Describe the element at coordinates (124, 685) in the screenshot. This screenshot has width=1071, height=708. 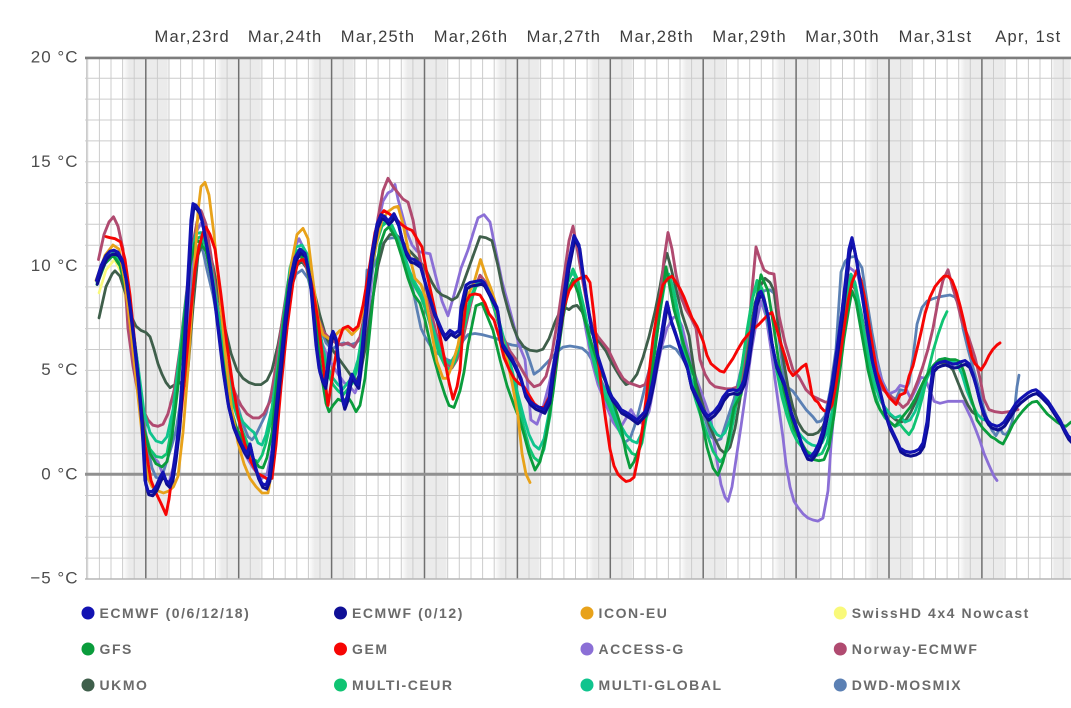
I see `svg-text: UKMO` at that location.